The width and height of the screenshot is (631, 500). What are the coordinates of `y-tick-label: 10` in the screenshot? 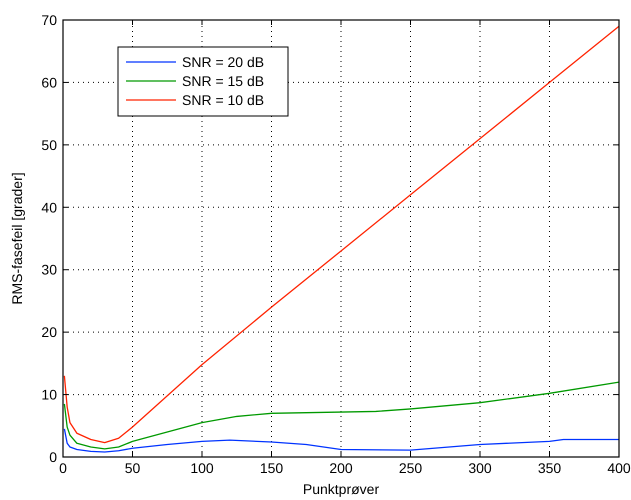 It's located at (49, 394).